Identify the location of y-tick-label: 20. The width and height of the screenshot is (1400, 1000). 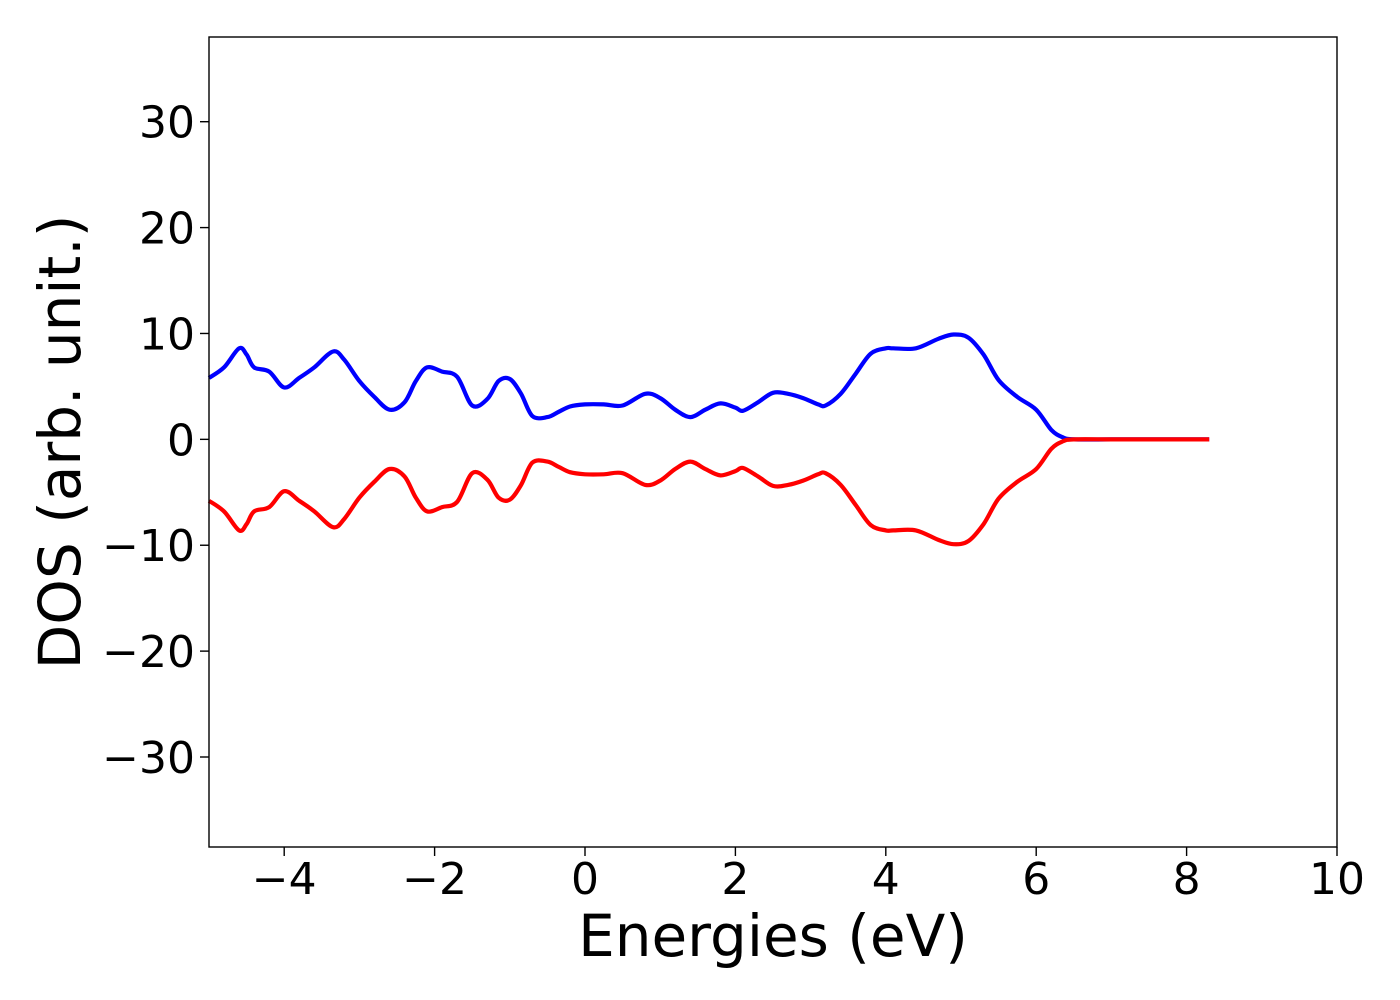
(167, 229).